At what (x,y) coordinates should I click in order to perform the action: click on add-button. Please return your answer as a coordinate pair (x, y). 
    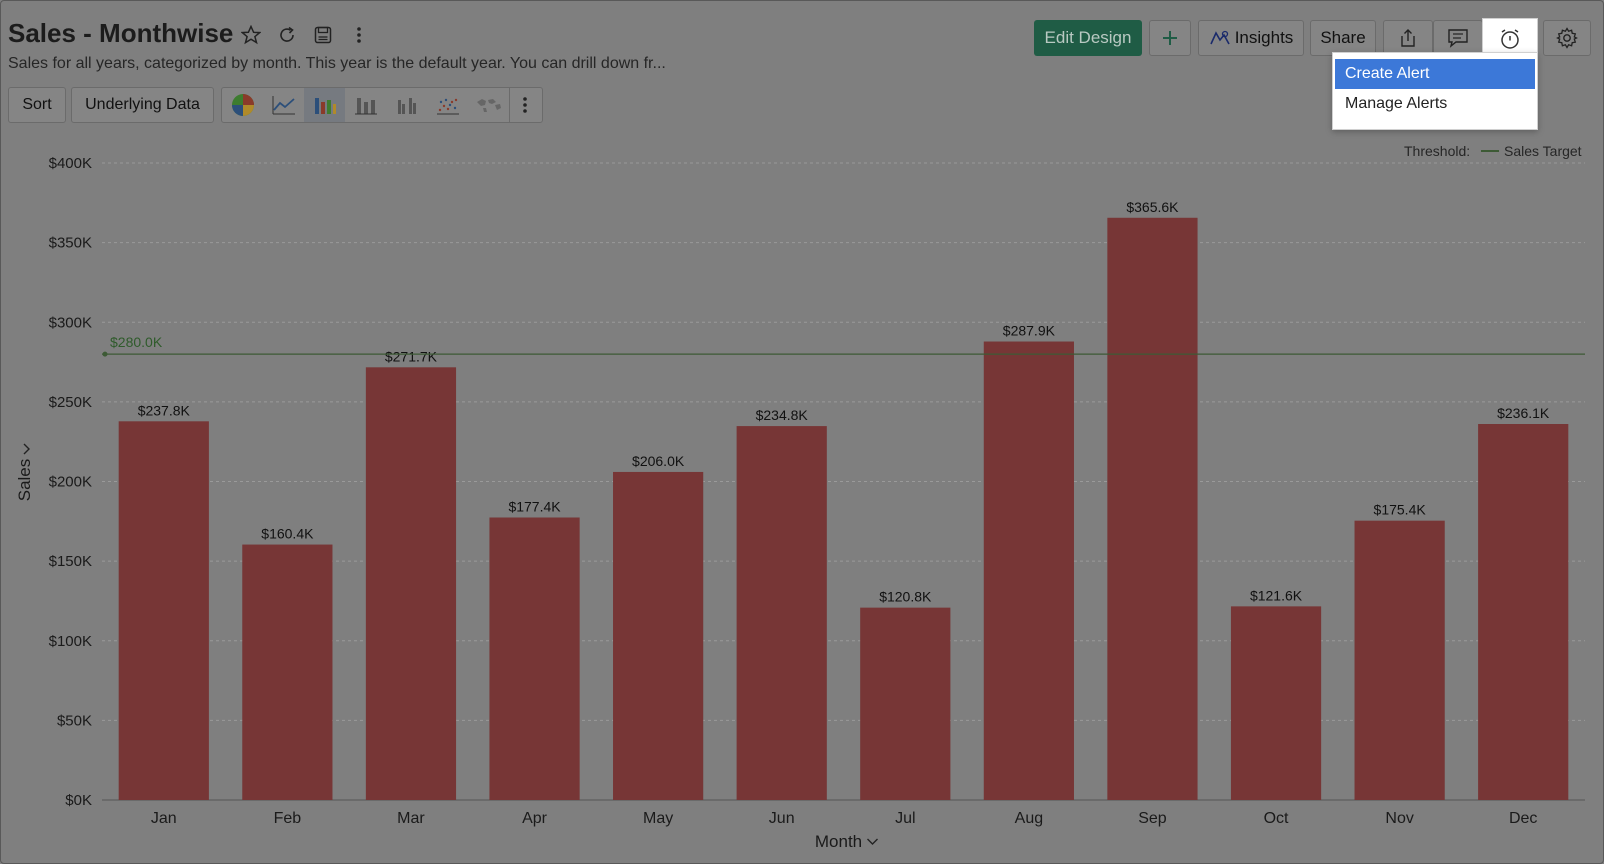
    Looking at the image, I should click on (1170, 38).